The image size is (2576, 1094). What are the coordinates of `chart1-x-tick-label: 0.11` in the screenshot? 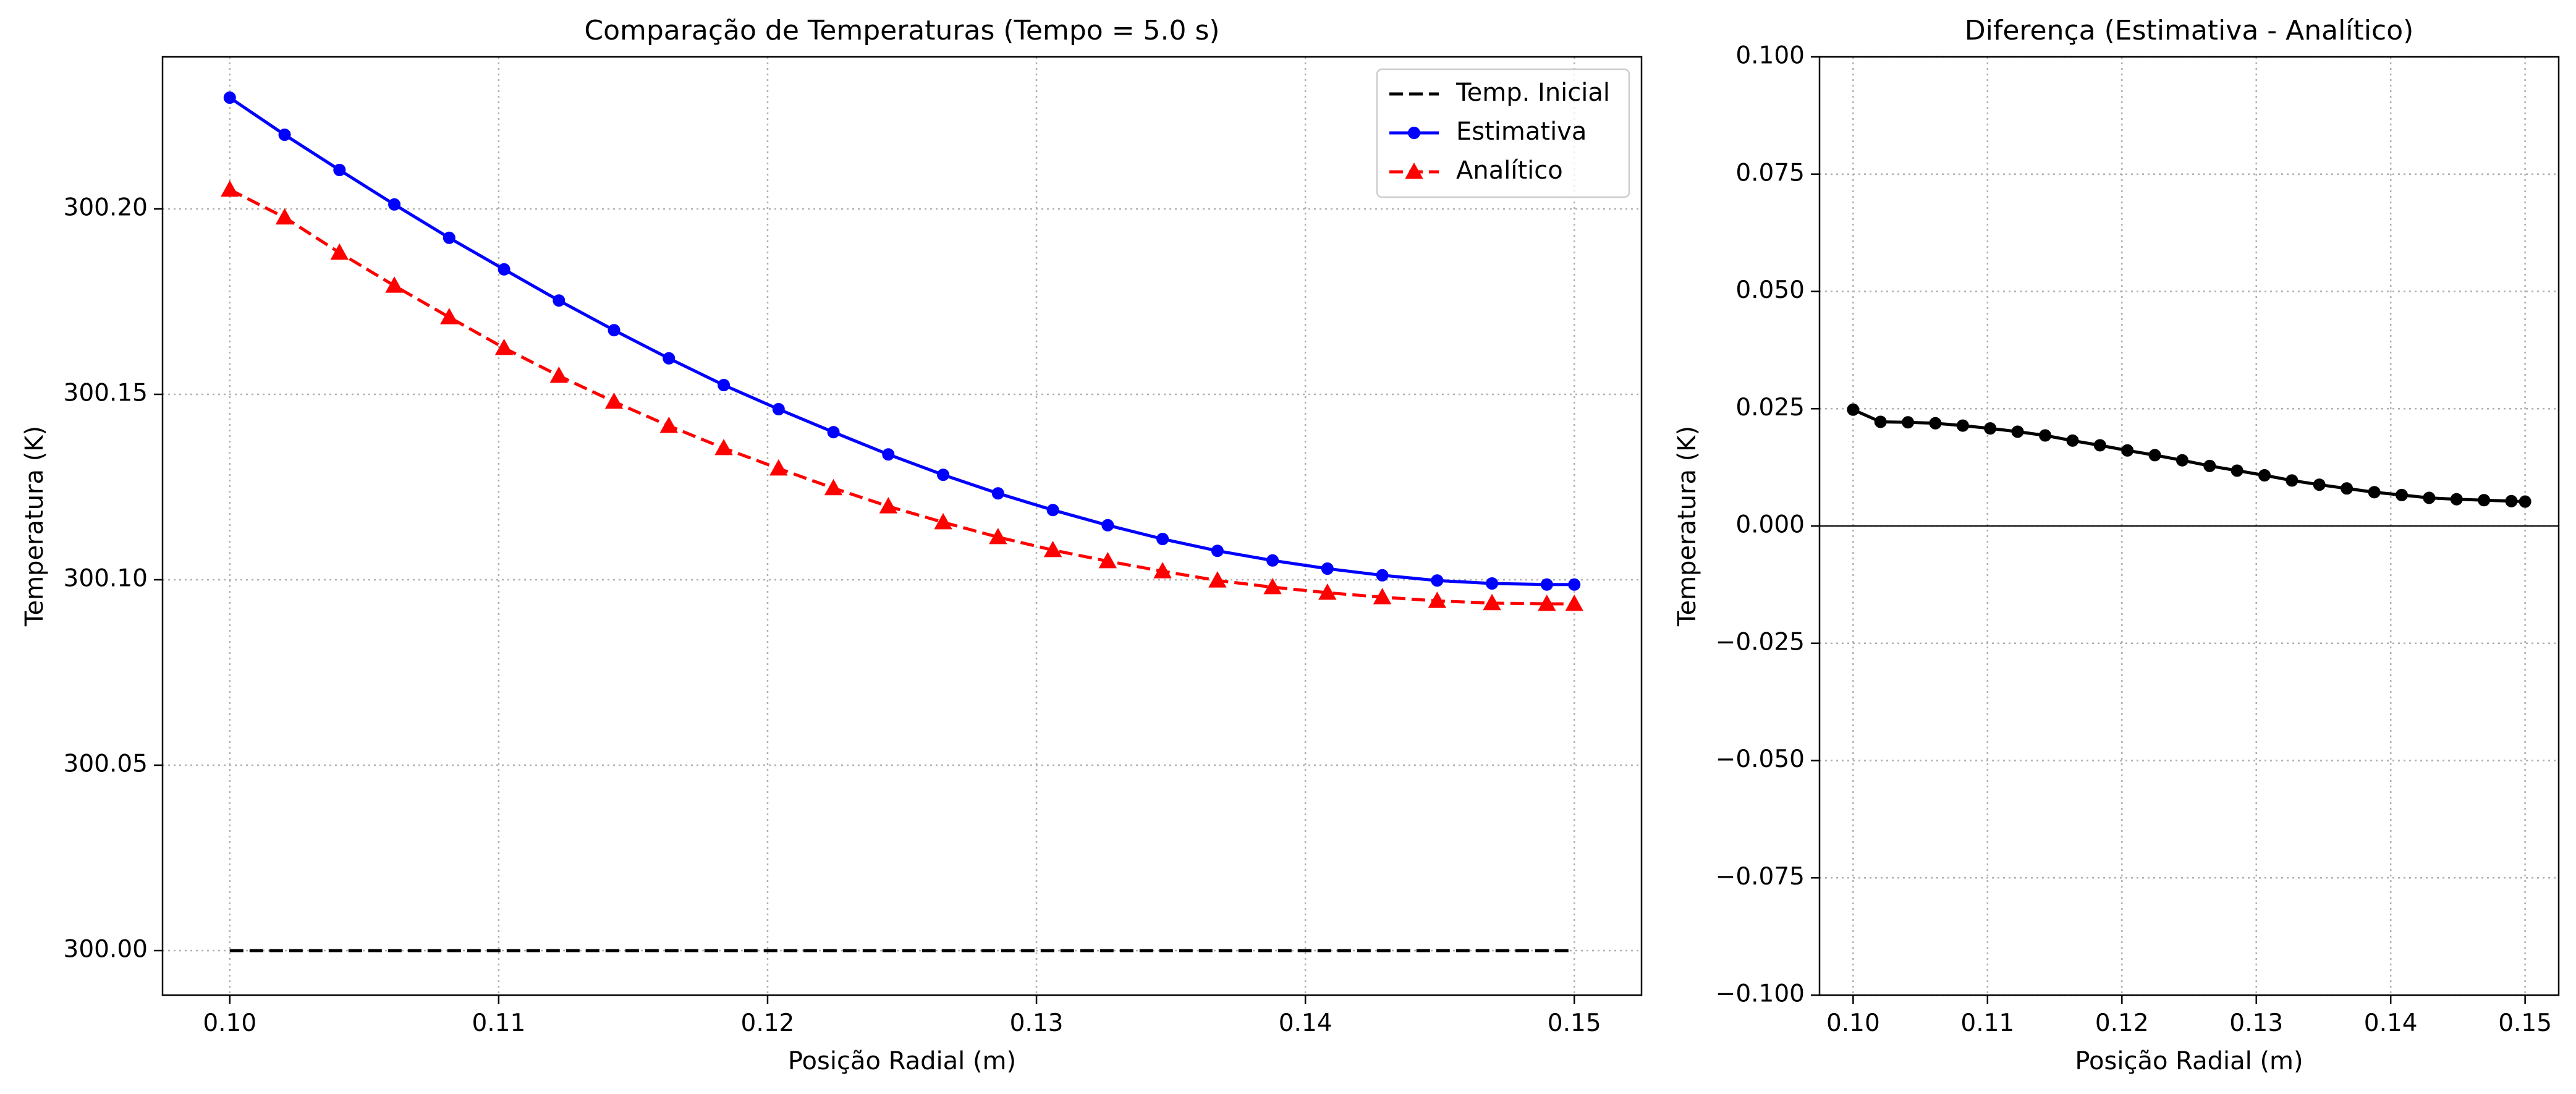 It's located at (1987, 1023).